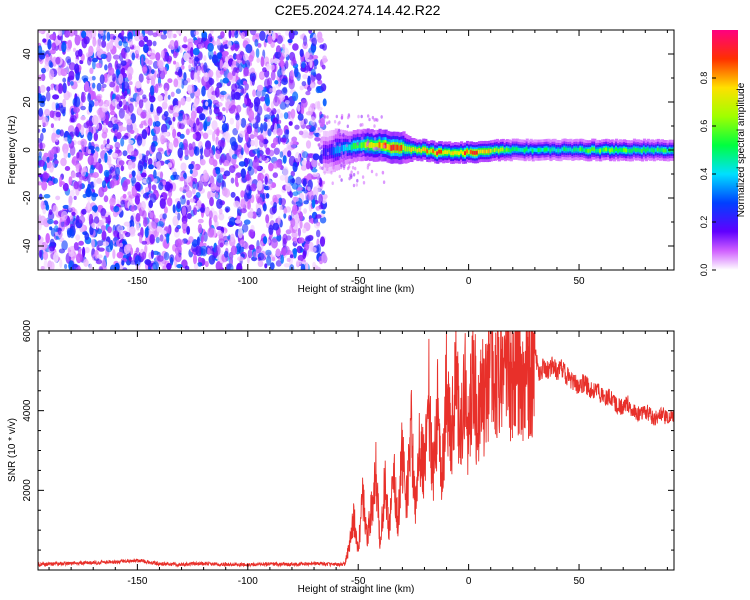  I want to click on y-tick-label: 40, so click(27, 54).